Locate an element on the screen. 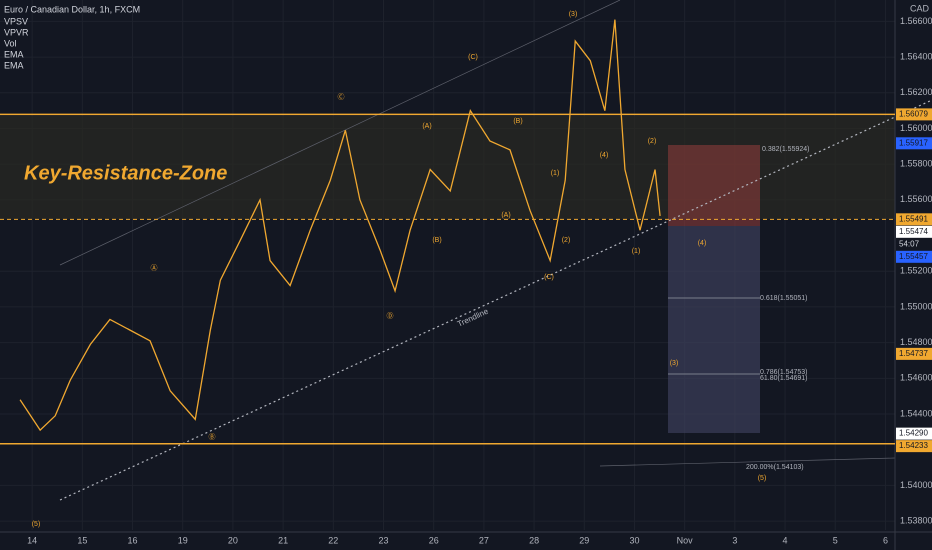  x-tick-label: 29 is located at coordinates (584, 540).